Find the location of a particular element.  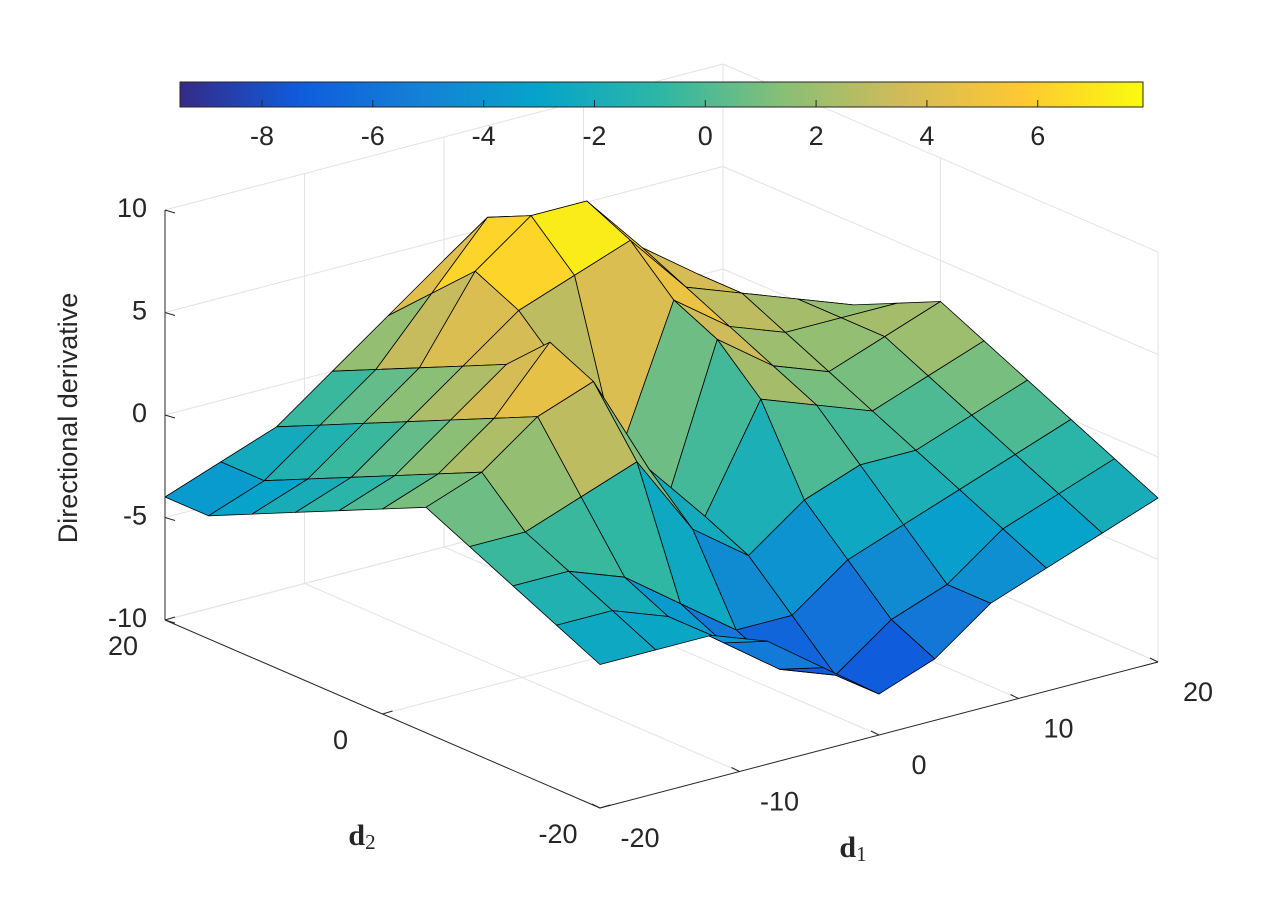

x-axis-label: d1 is located at coordinates (852, 848).